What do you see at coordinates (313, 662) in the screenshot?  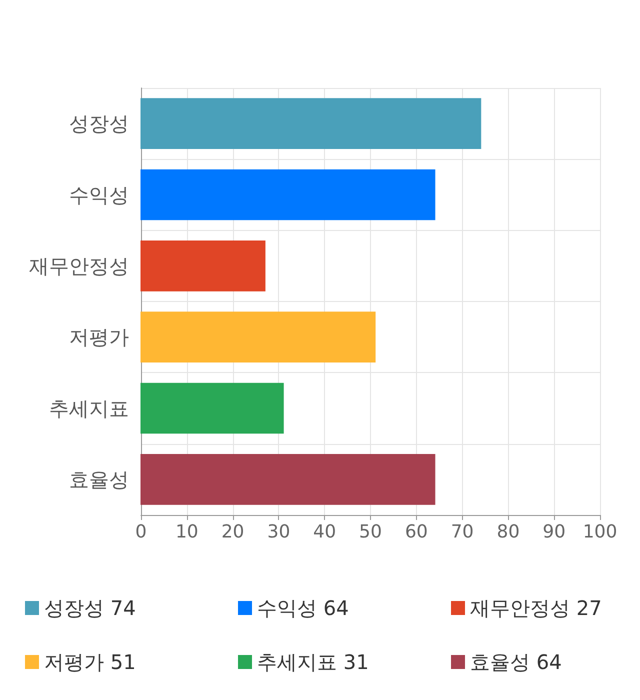 I see `legend-label: 추세지표 31` at bounding box center [313, 662].